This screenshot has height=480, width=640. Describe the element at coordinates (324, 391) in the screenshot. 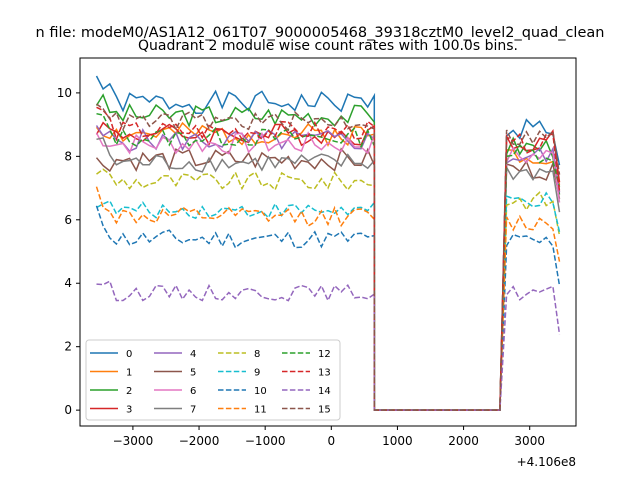

I see `legend-label-14: 14` at that location.